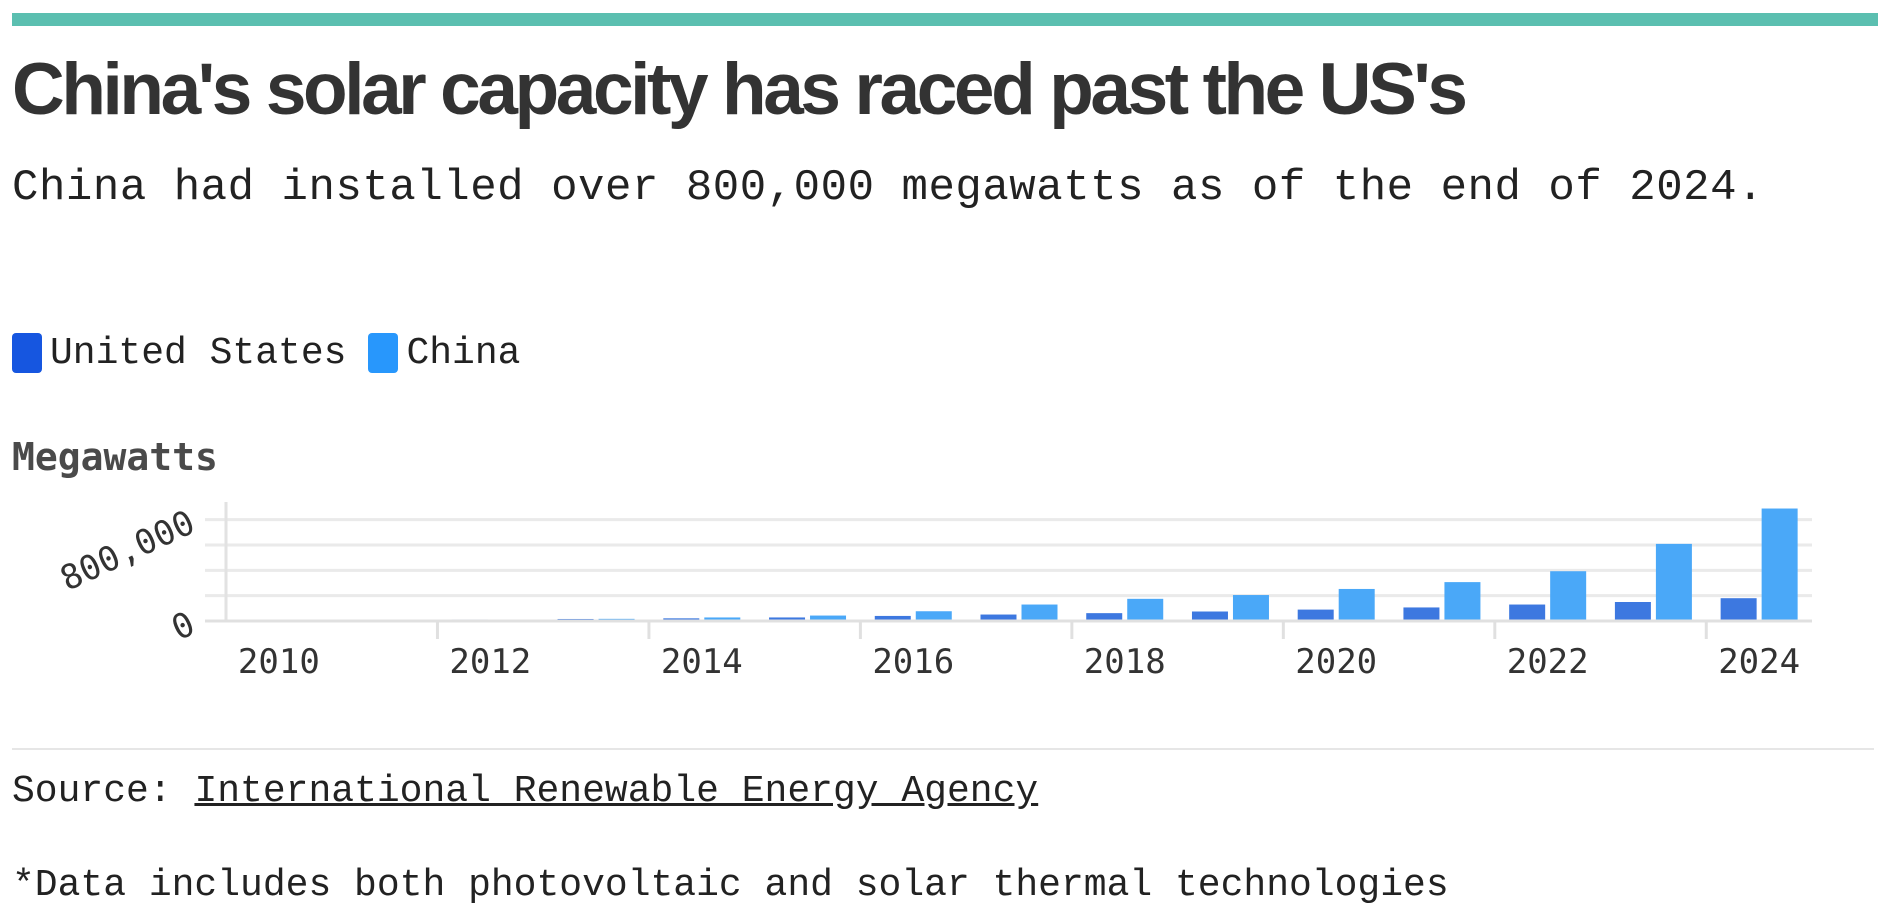 The width and height of the screenshot is (1878, 922). What do you see at coordinates (616, 791) in the screenshot?
I see `source-link: International Renewable Energy Agency` at bounding box center [616, 791].